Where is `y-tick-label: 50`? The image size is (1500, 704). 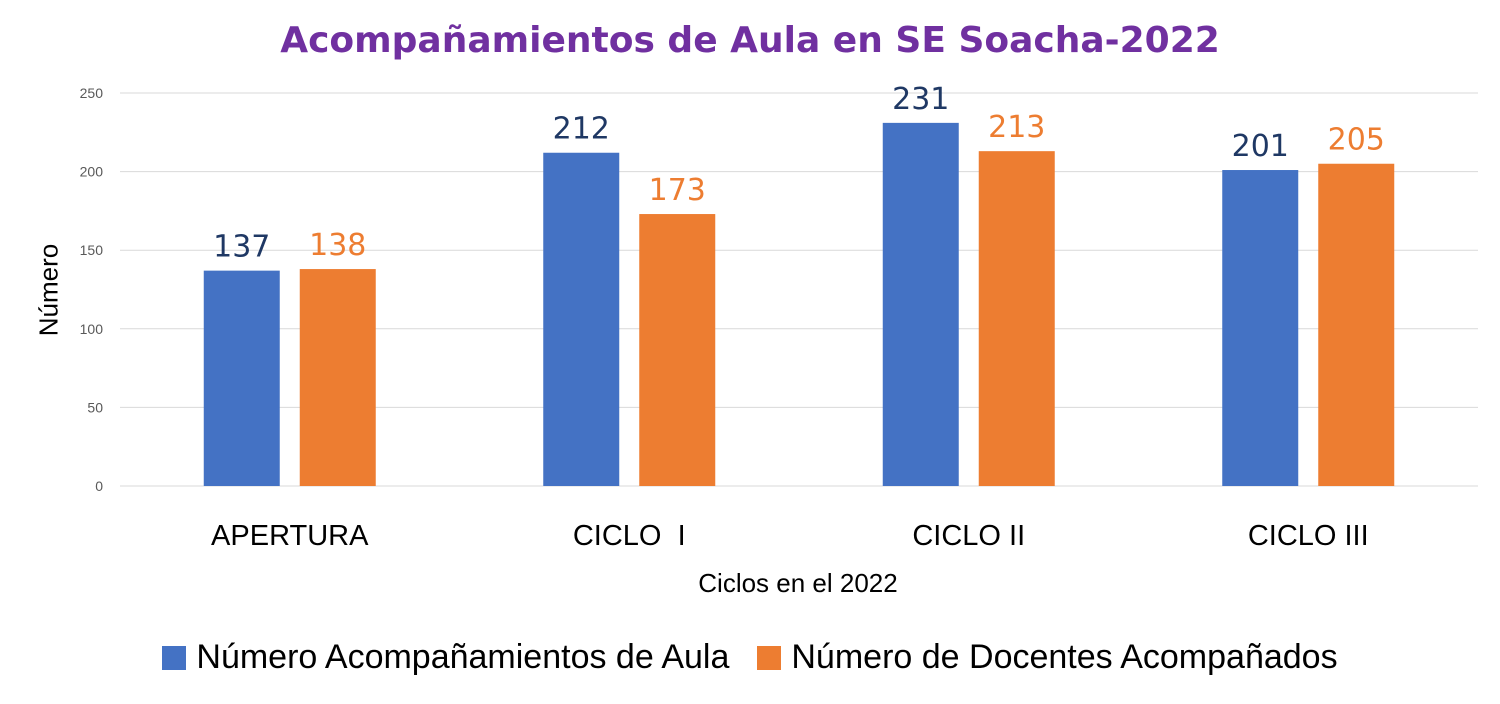
y-tick-label: 50 is located at coordinates (95, 407).